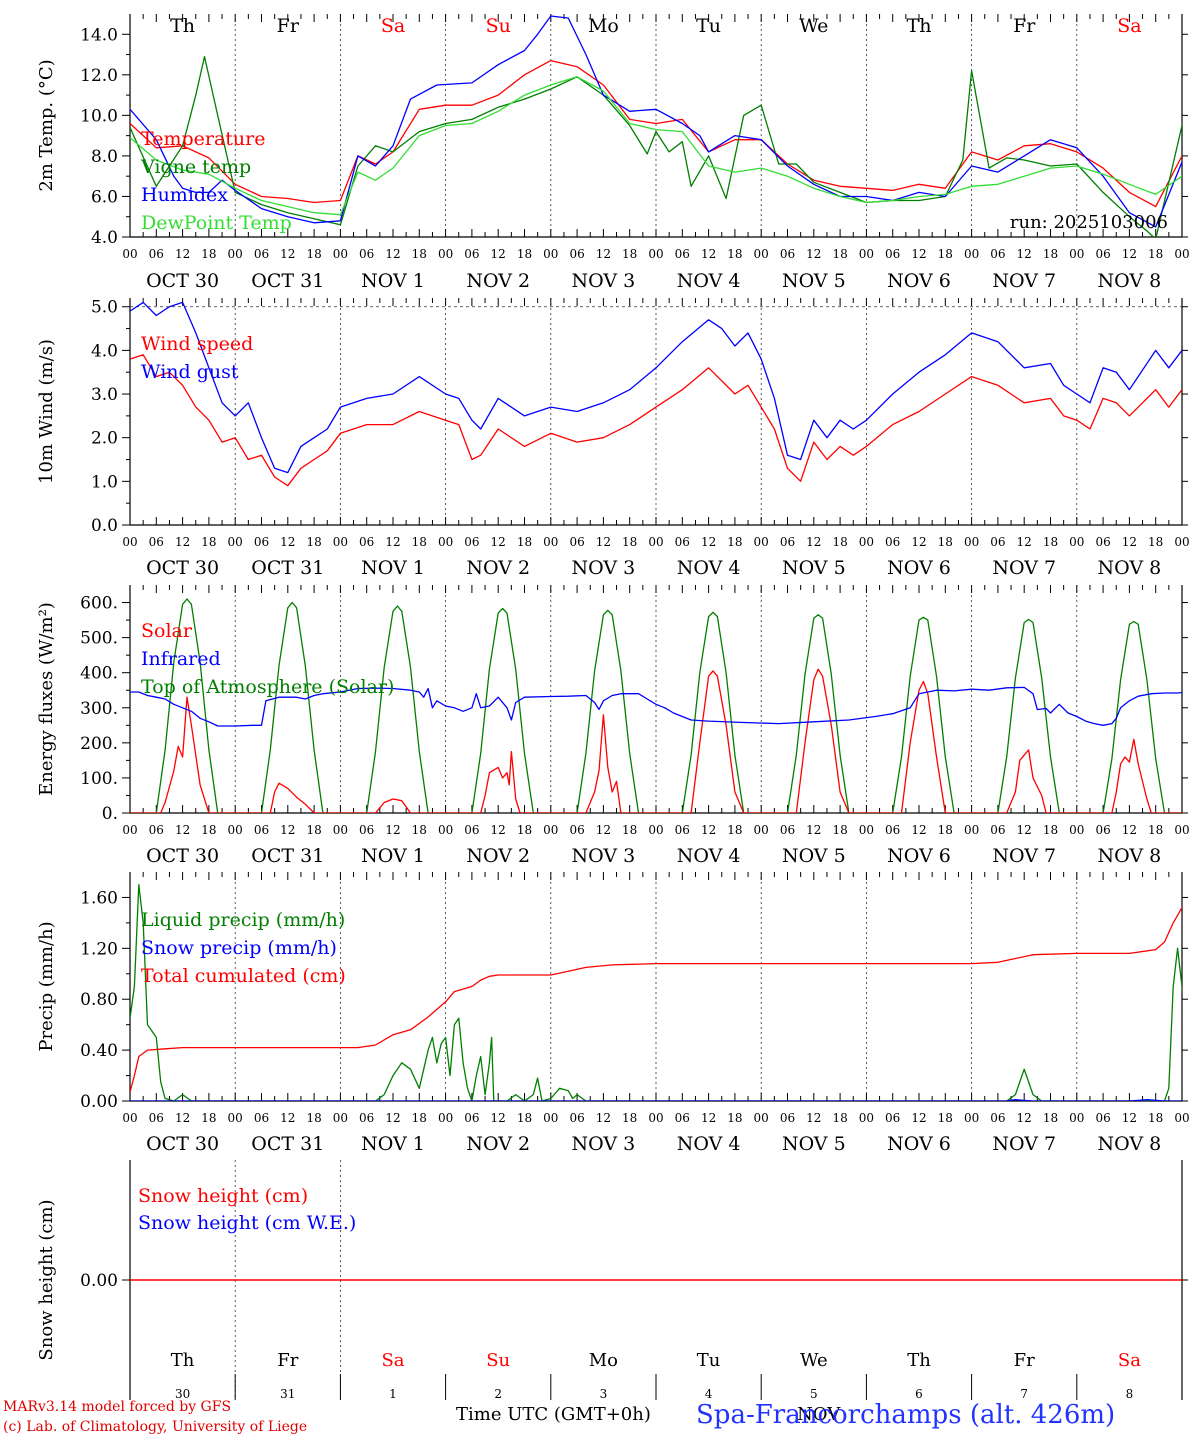 This screenshot has height=1440, width=1194. I want to click on day-number-label: 2, so click(498, 1394).